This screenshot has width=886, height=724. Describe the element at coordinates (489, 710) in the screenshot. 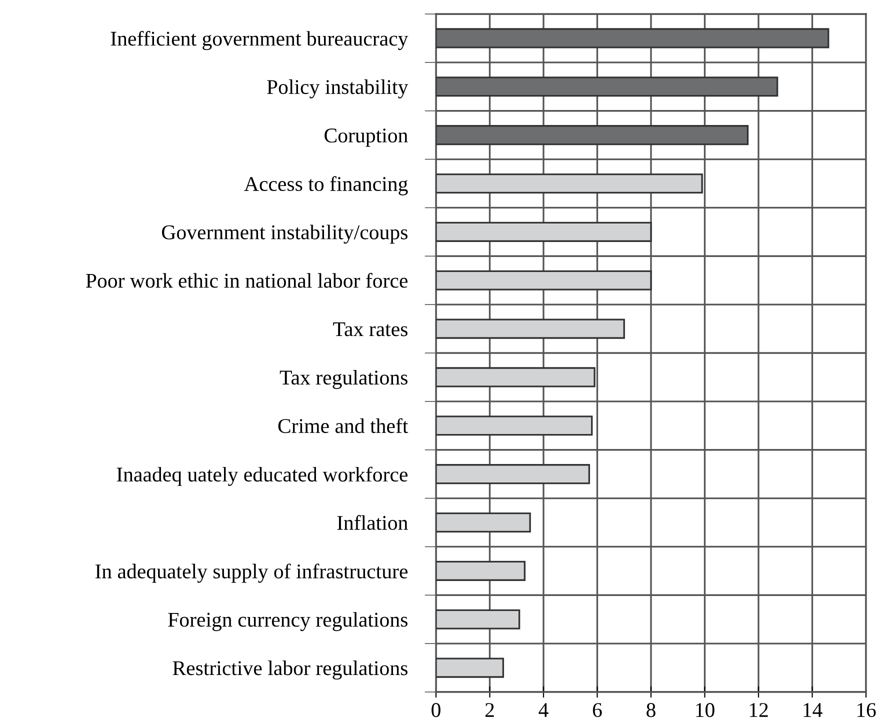

I see `x-tick-label: 2` at that location.